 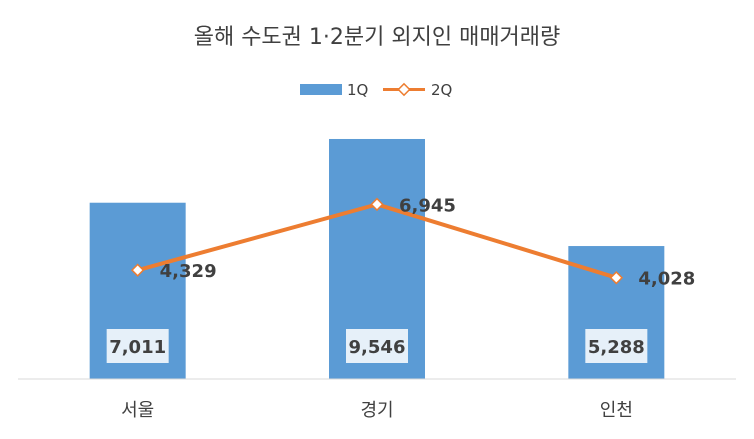 What do you see at coordinates (441, 90) in the screenshot?
I see `legend-label-2q: 2Q` at bounding box center [441, 90].